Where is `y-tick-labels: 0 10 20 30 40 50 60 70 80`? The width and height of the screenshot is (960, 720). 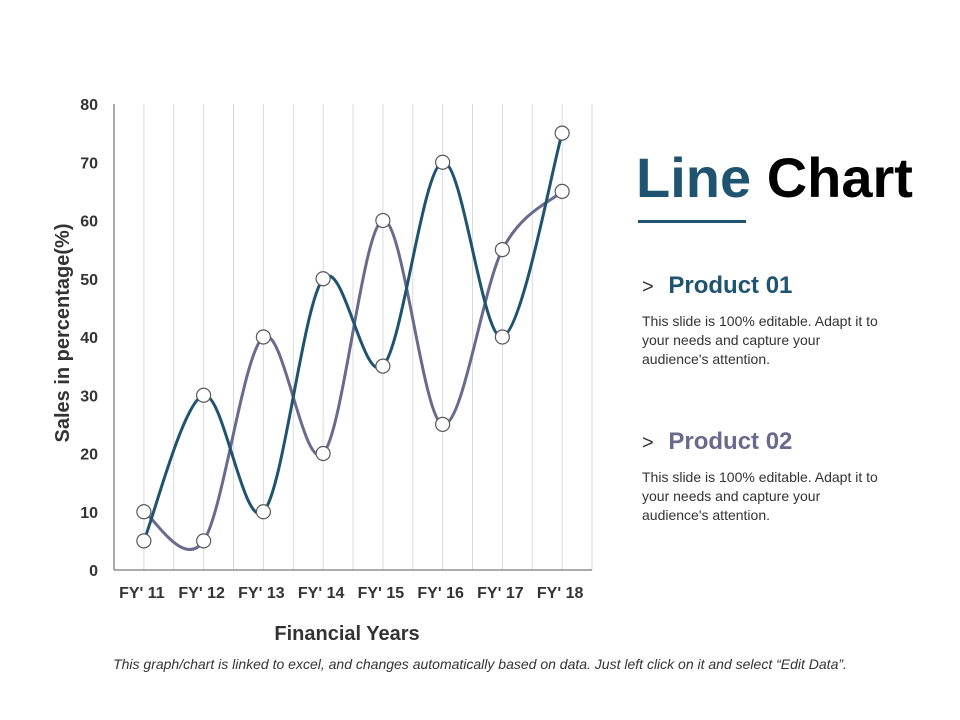
y-tick-labels: 0 10 20 30 40 50 60 70 80 is located at coordinates (89, 338).